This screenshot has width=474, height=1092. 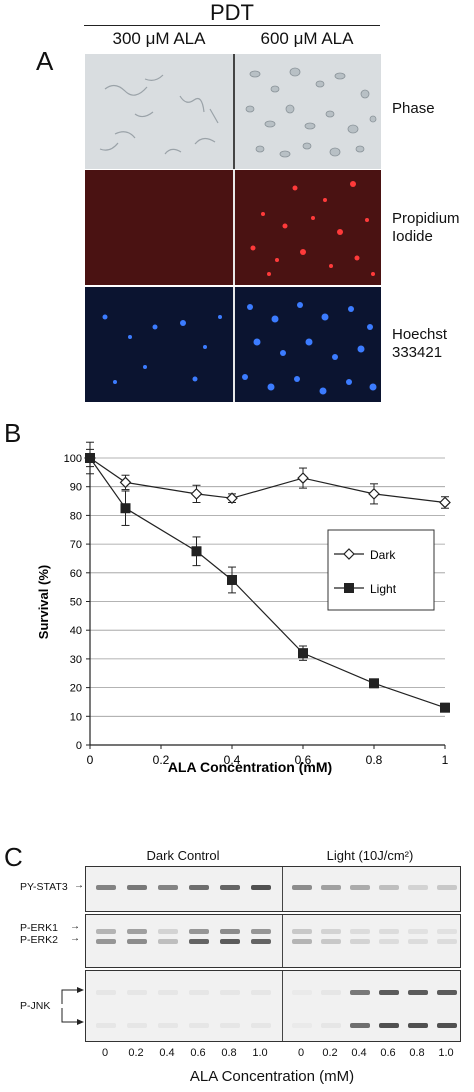 I want to click on label-p-erk1: P-ERK1, so click(x=39, y=928).